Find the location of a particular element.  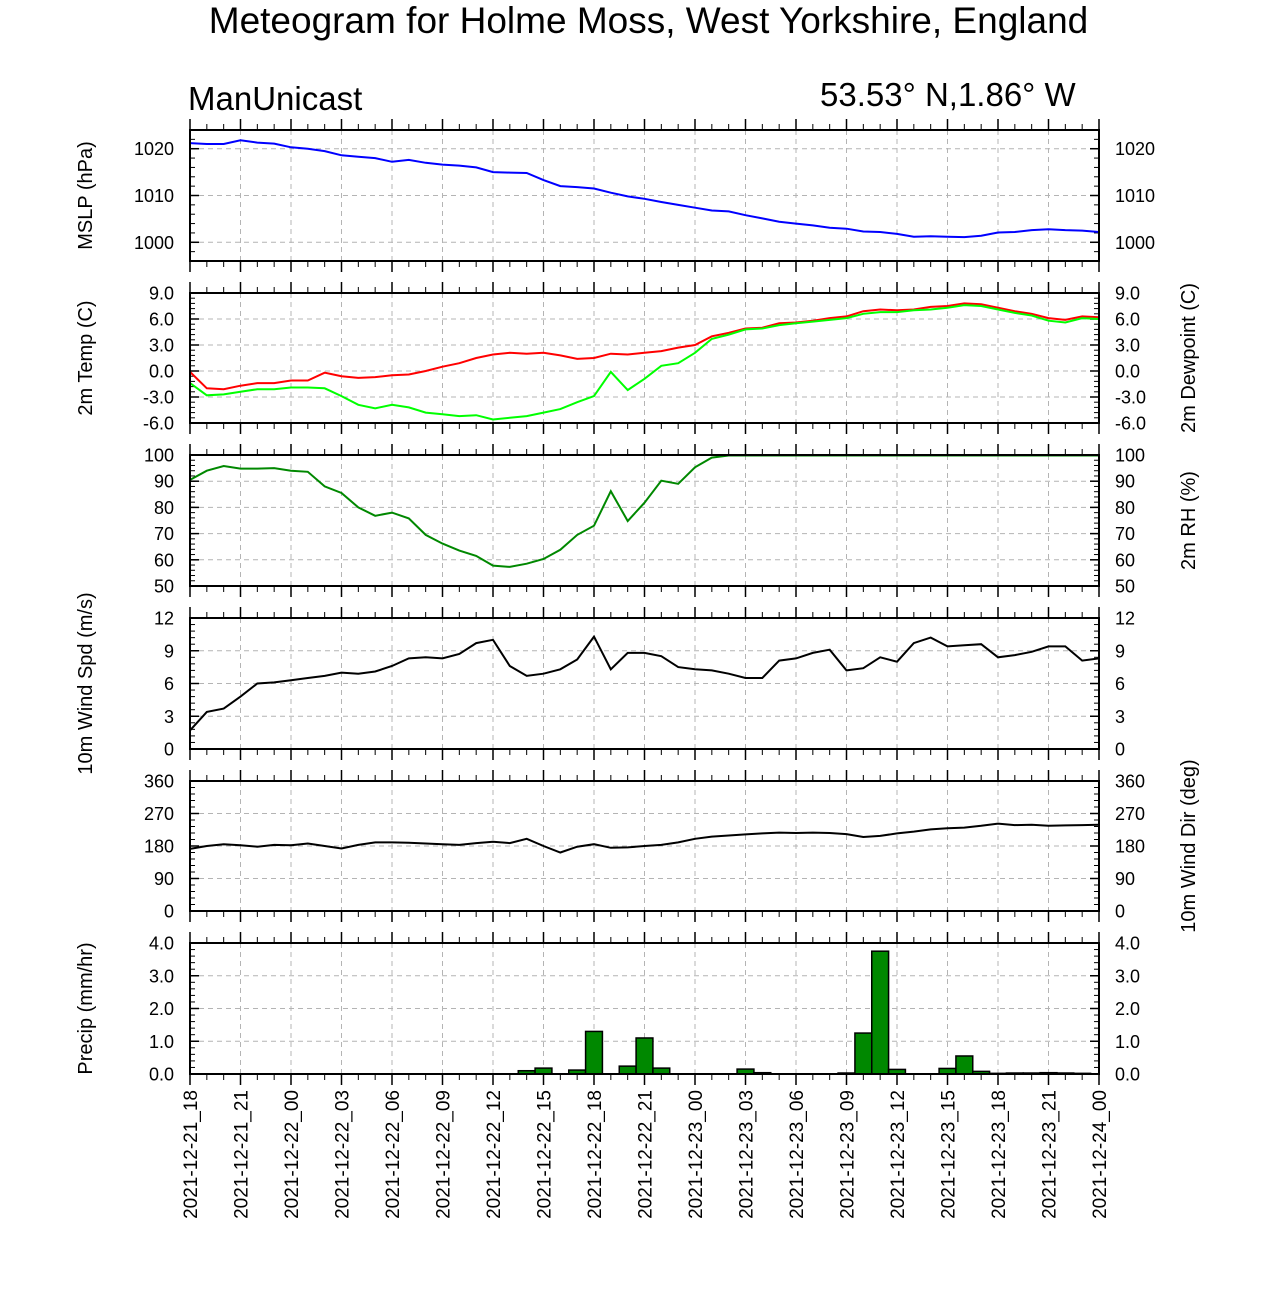

y-tick-label-right: 1.0 is located at coordinates (1127, 1042).